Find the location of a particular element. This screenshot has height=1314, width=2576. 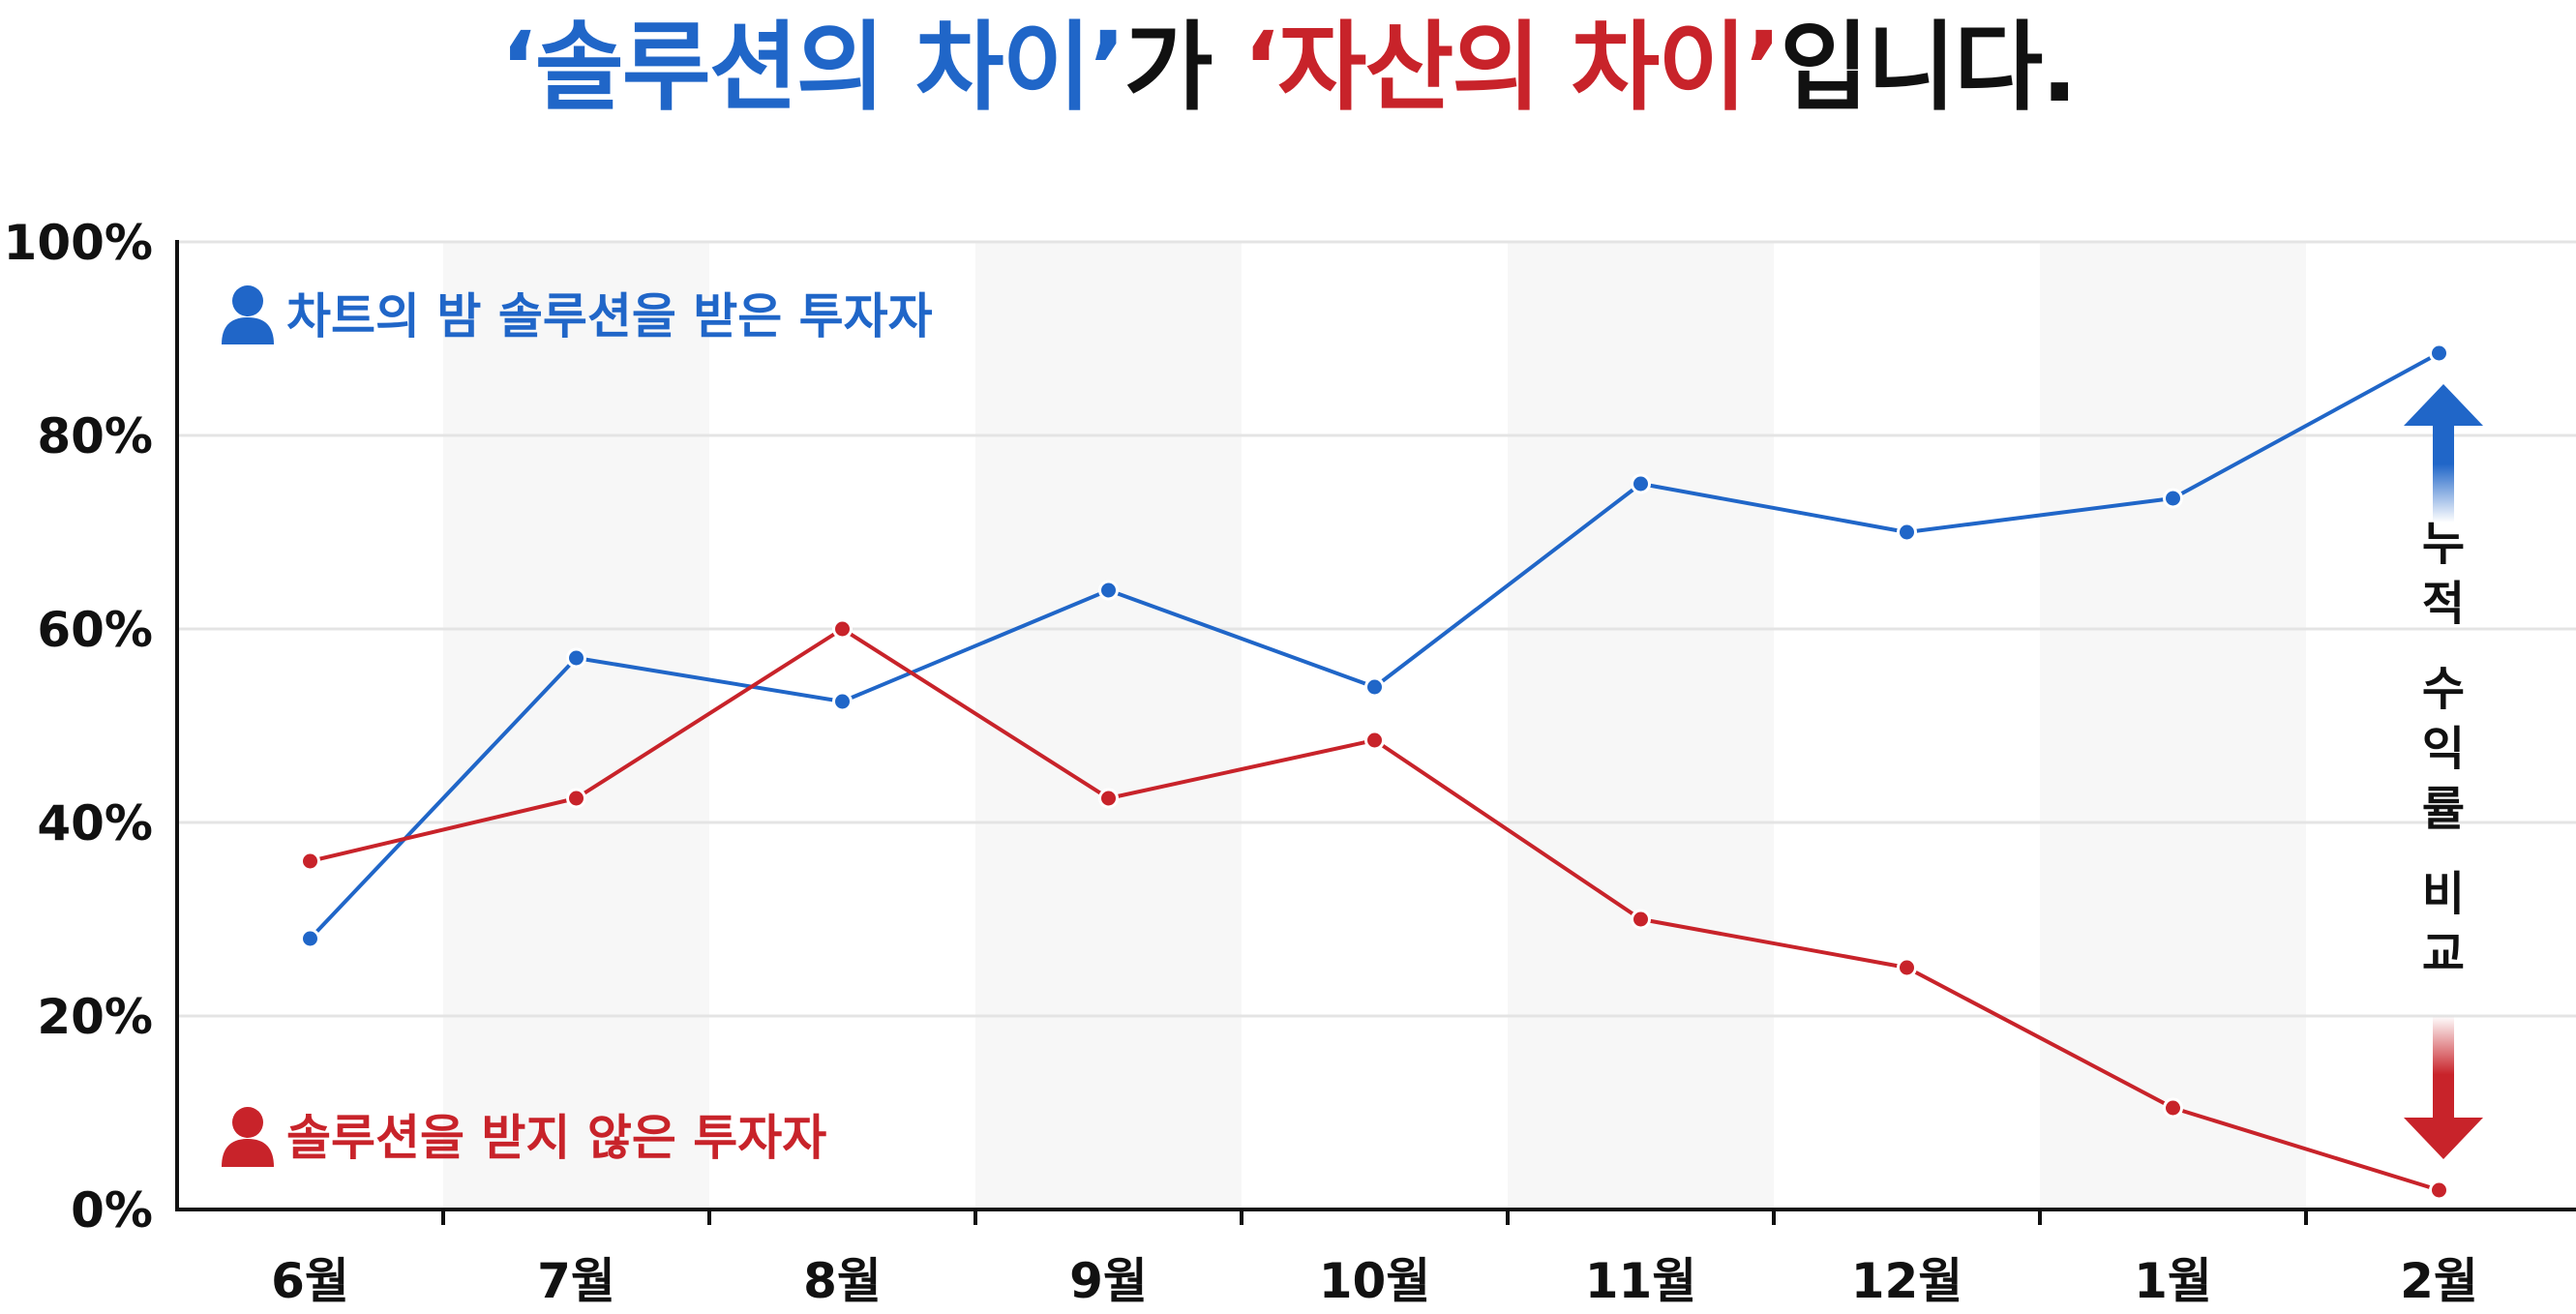

x-axis-ticks: 6월 7월 8월 9월 10월 11월 12월 1월 2월 is located at coordinates (1374, 1259).